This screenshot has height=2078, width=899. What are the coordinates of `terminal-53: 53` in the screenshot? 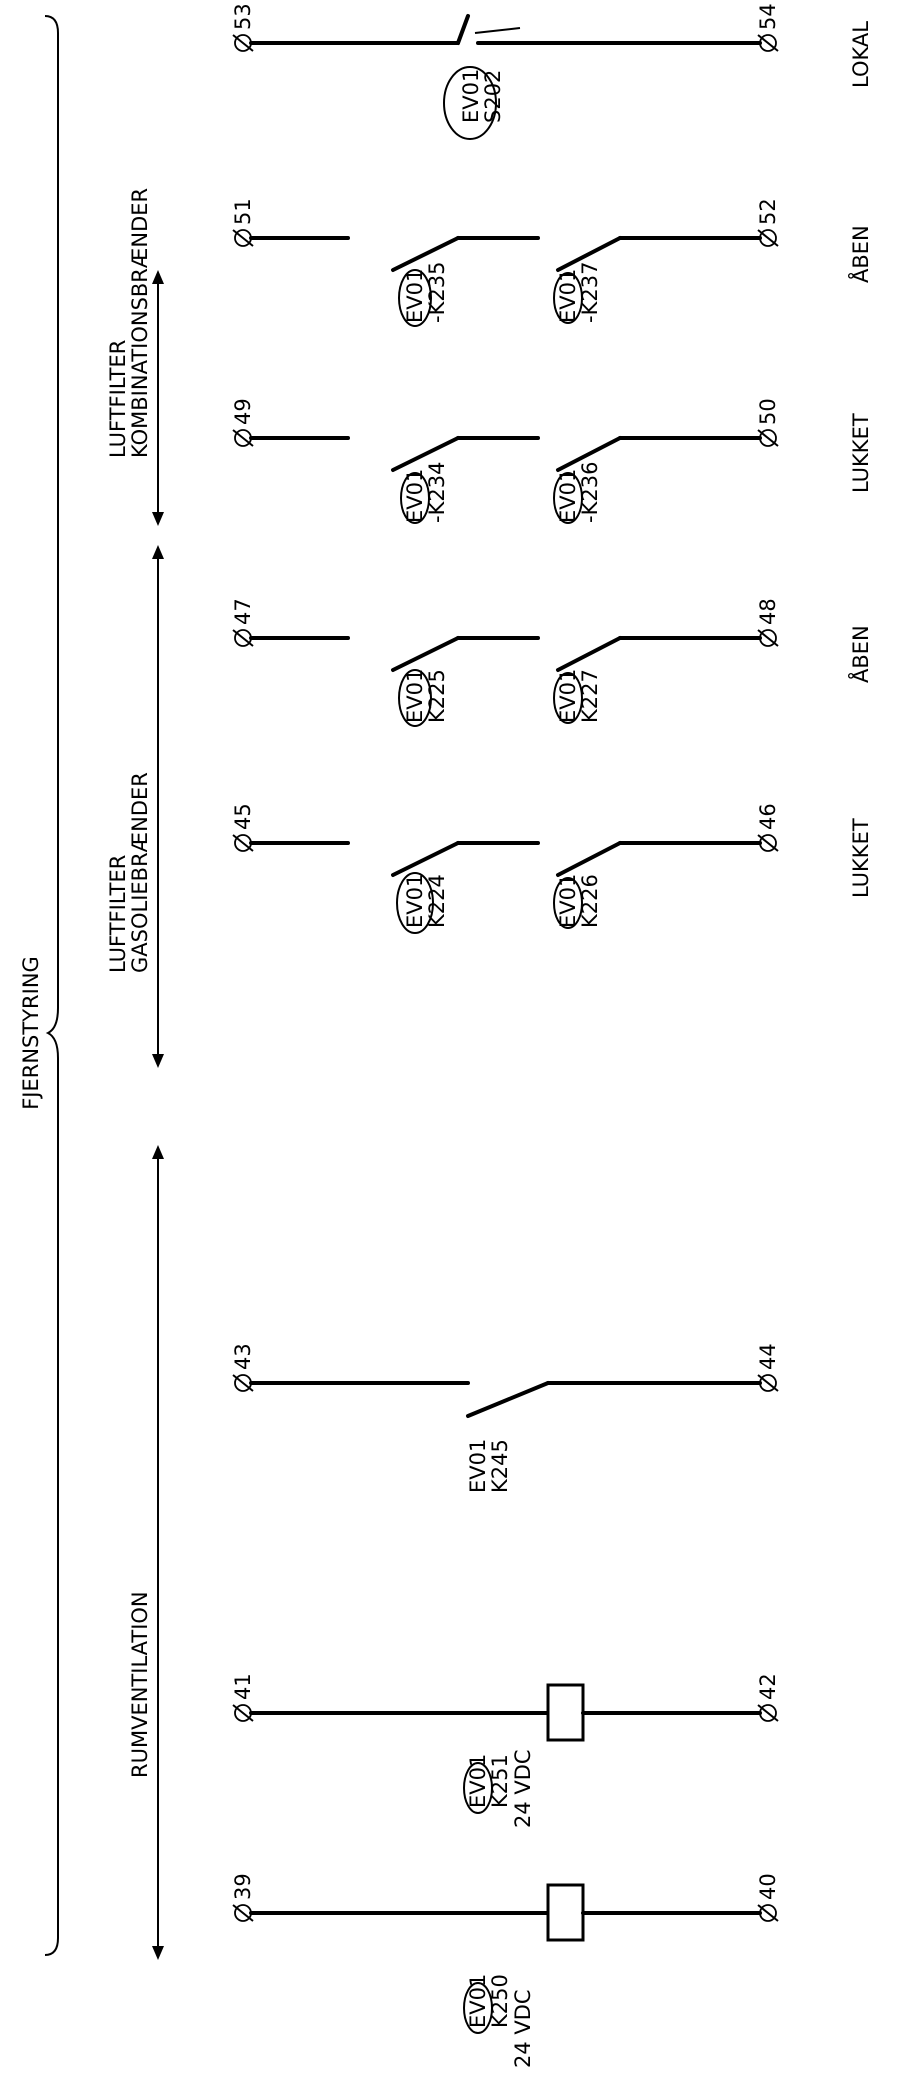 It's located at (243, 16).